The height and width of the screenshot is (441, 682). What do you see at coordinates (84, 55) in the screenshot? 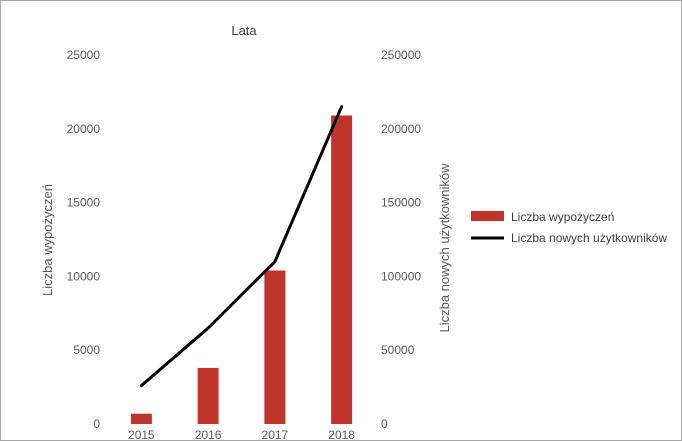
I see `y-tick-label: 25000` at bounding box center [84, 55].